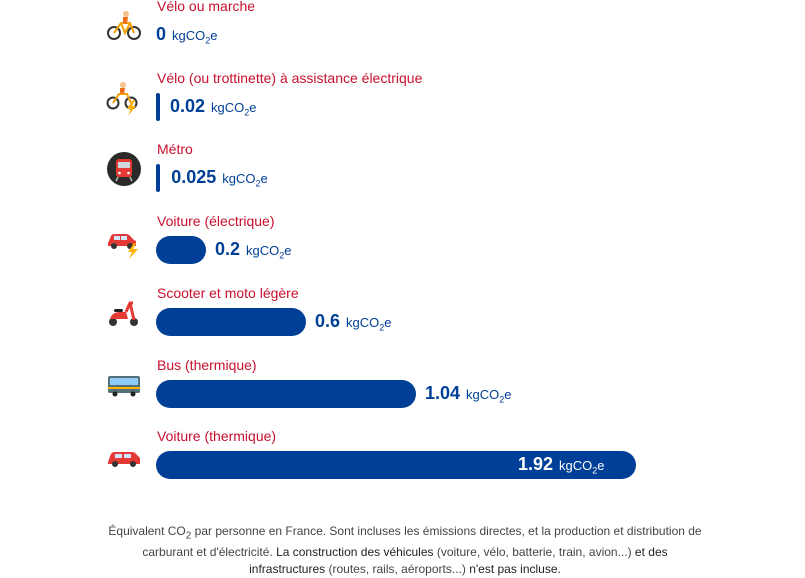  I want to click on data-label: 1.92 kgCO2e, so click(561, 465).